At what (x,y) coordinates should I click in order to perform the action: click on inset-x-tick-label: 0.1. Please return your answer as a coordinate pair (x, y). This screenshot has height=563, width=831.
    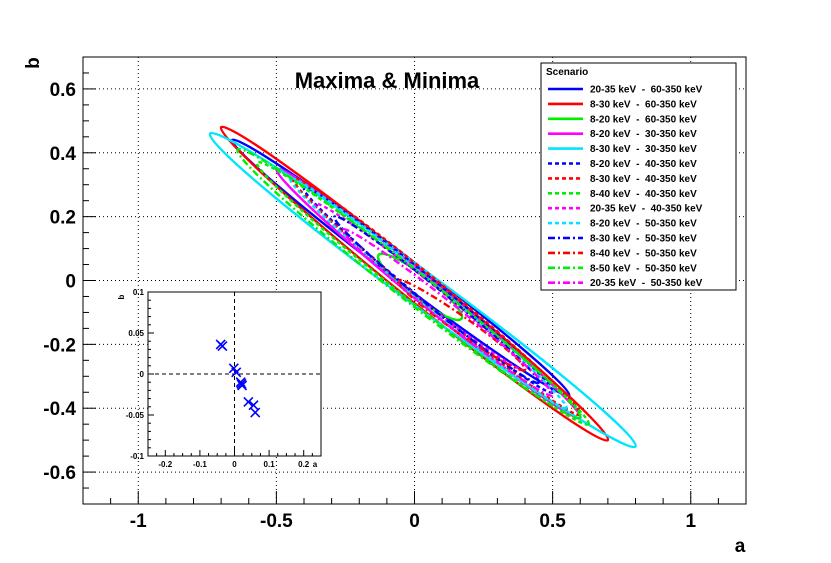
    Looking at the image, I should click on (270, 464).